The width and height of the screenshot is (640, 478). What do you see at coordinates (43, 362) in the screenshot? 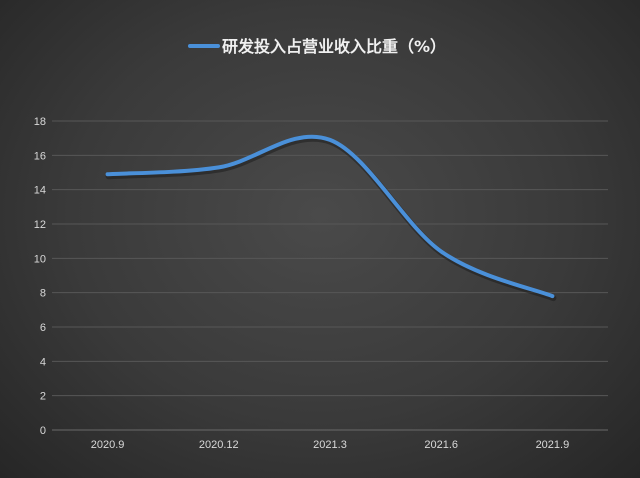
I see `y-tick-label: 4` at bounding box center [43, 362].